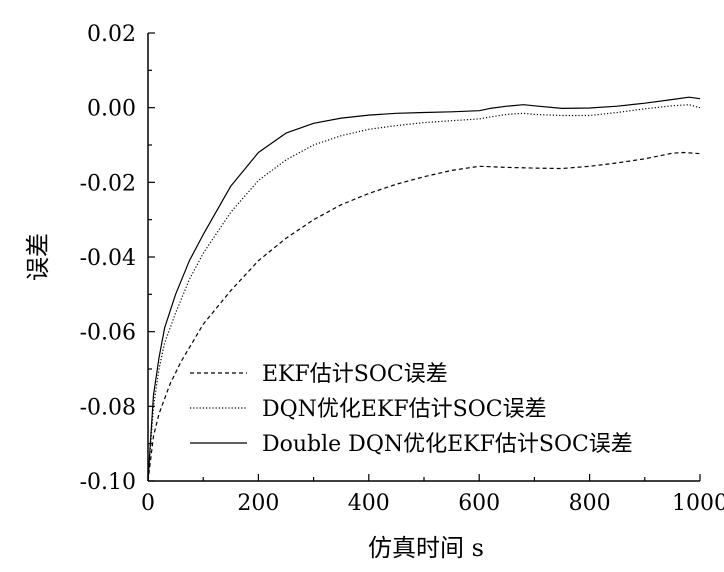  Describe the element at coordinates (111, 109) in the screenshot. I see `y-tick-label: 0.00` at that location.